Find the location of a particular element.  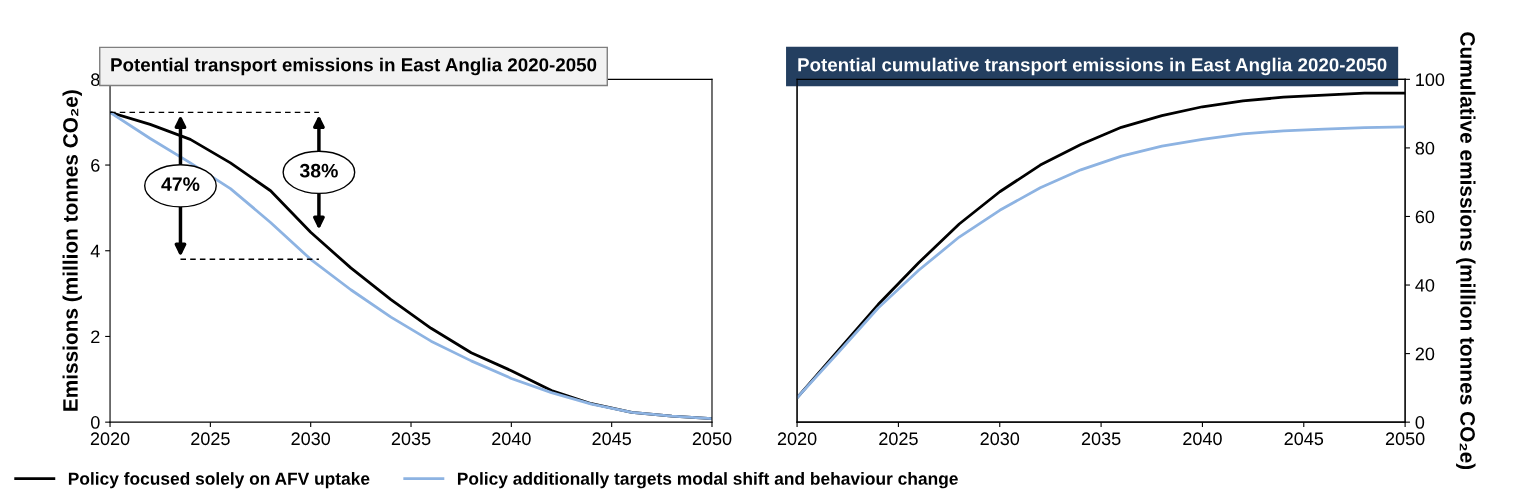

y2-tick-label: 40 is located at coordinates (1425, 285).